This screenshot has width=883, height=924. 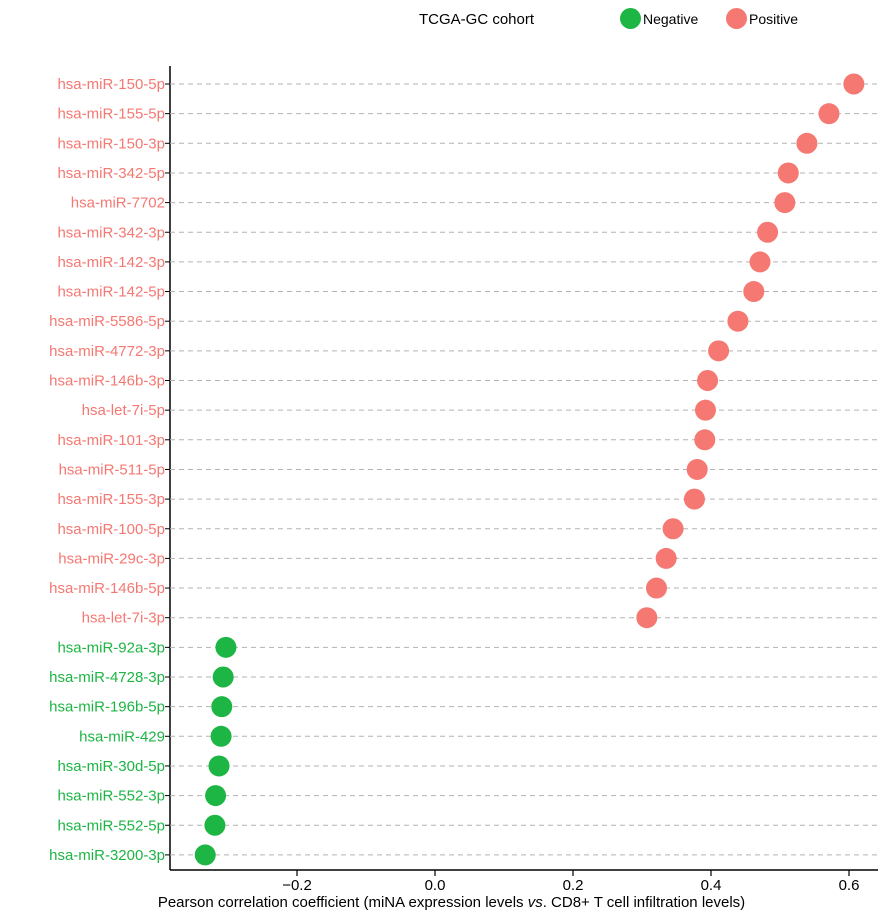 I want to click on y-tick-label: hsa-miR-4728-3p, so click(x=107, y=677).